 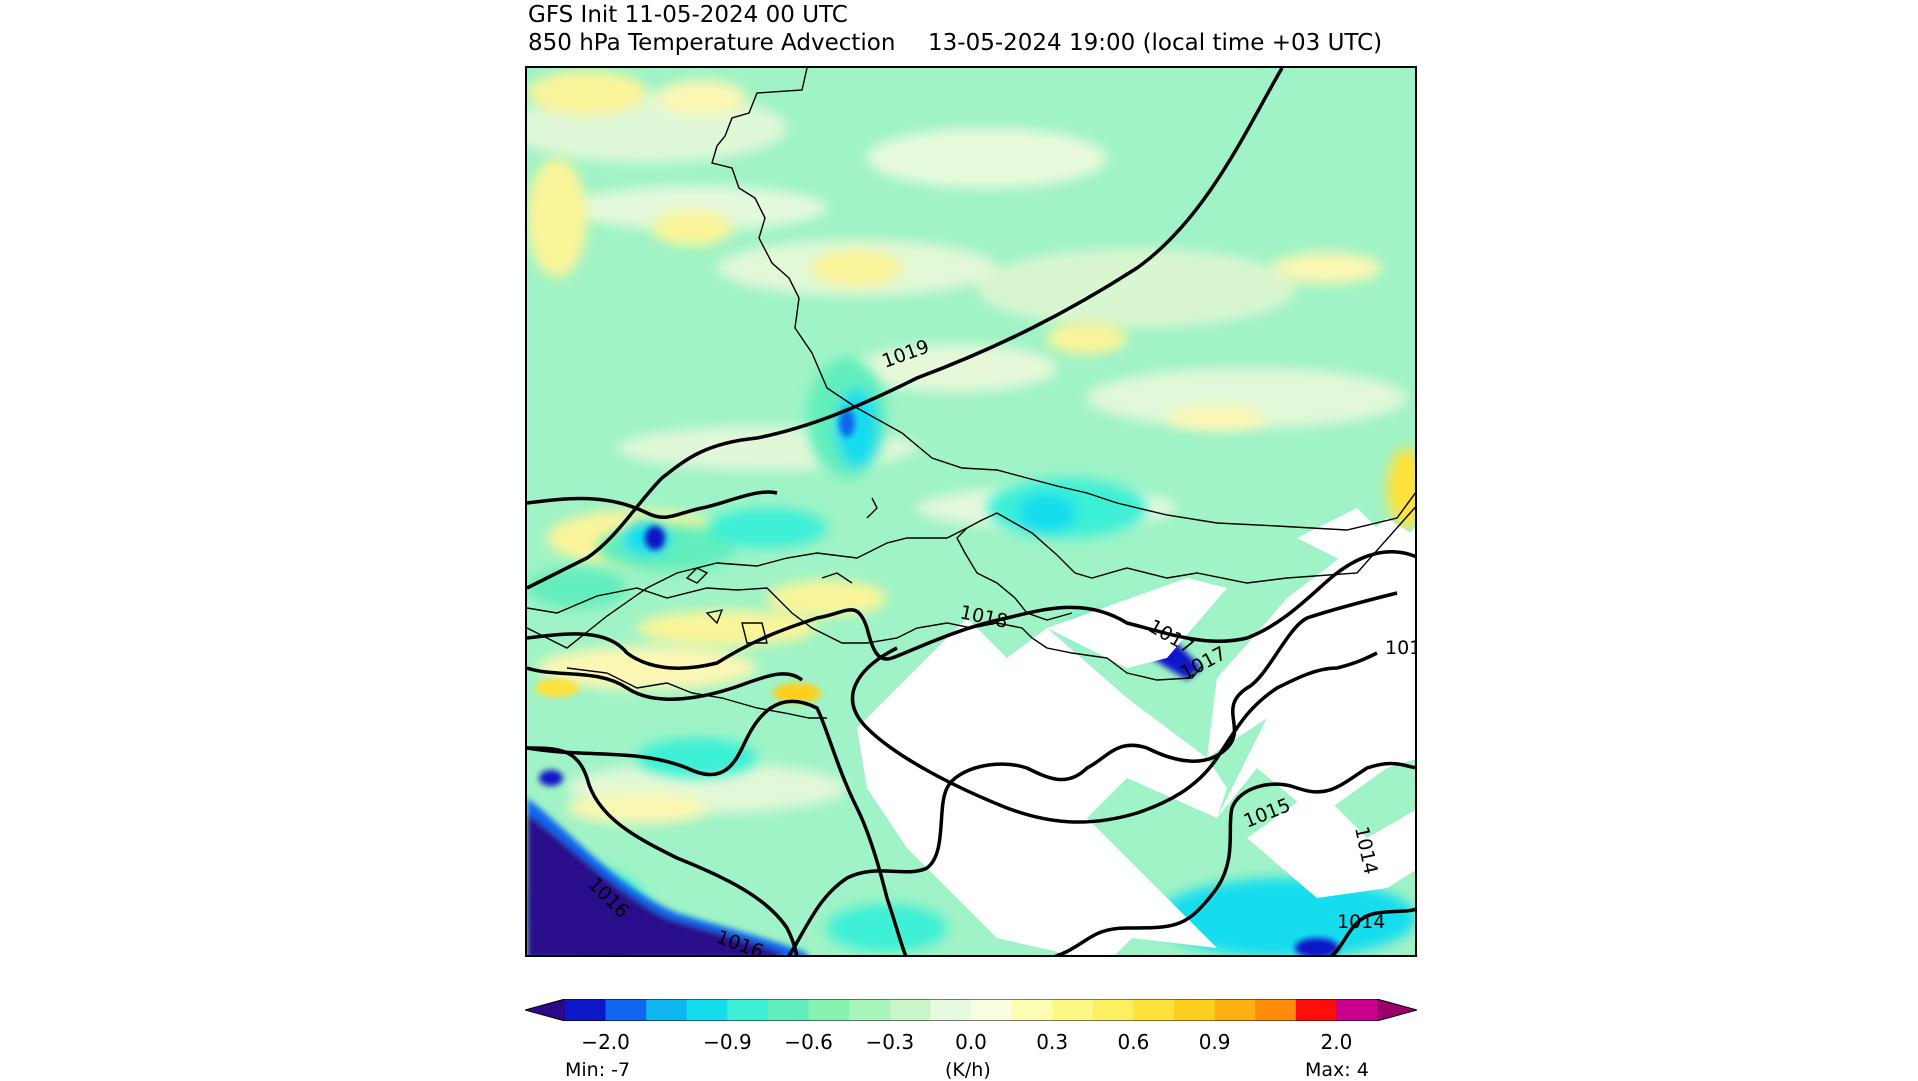 What do you see at coordinates (968, 1070) in the screenshot?
I see `unit-label: (K/h)` at bounding box center [968, 1070].